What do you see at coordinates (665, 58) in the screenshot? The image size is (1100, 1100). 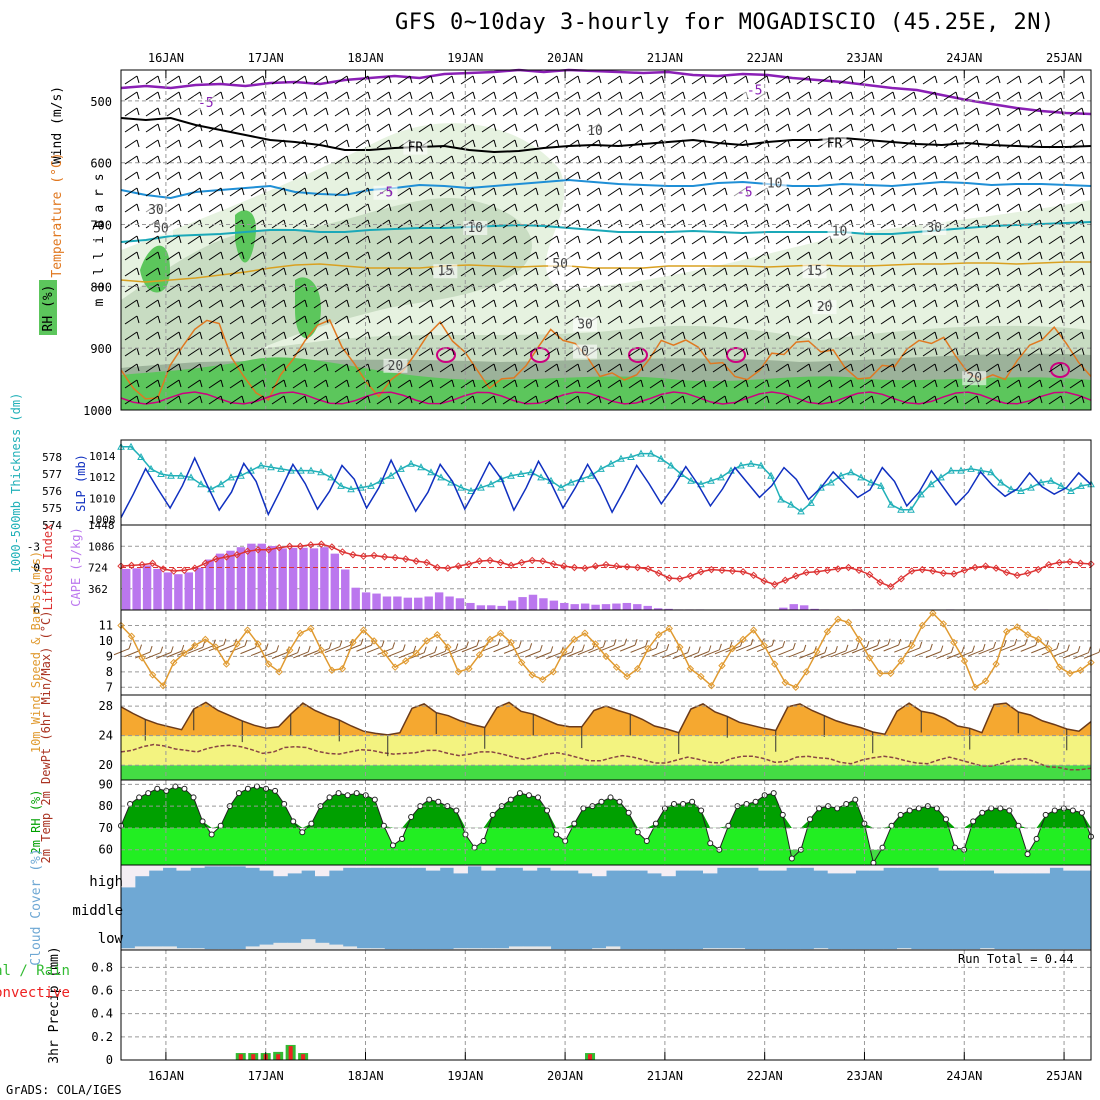 I see `date-label-top: 21JAN` at bounding box center [665, 58].